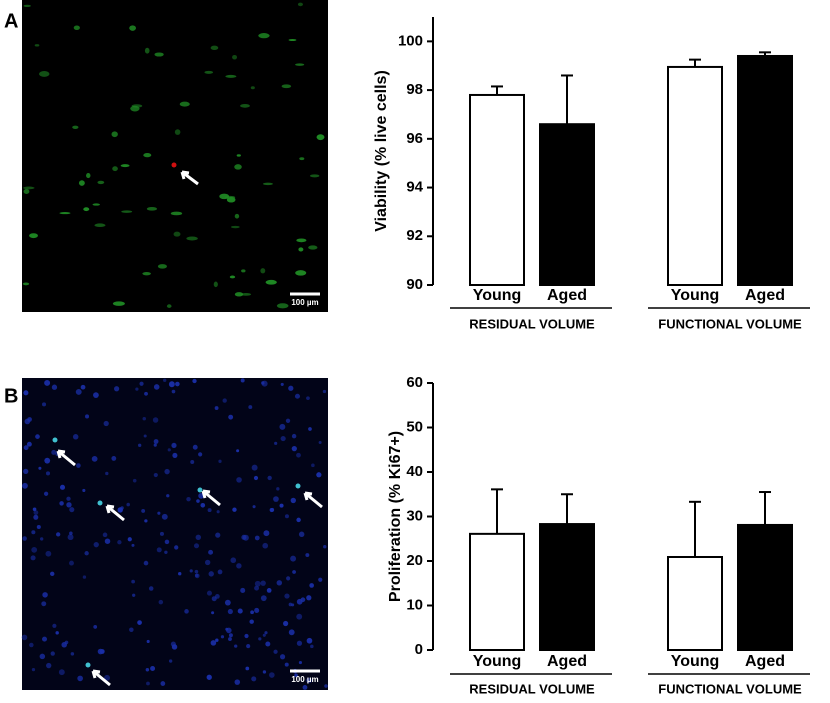 The width and height of the screenshot is (830, 703). What do you see at coordinates (695, 661) in the screenshot?
I see `bar-label: Young` at bounding box center [695, 661].